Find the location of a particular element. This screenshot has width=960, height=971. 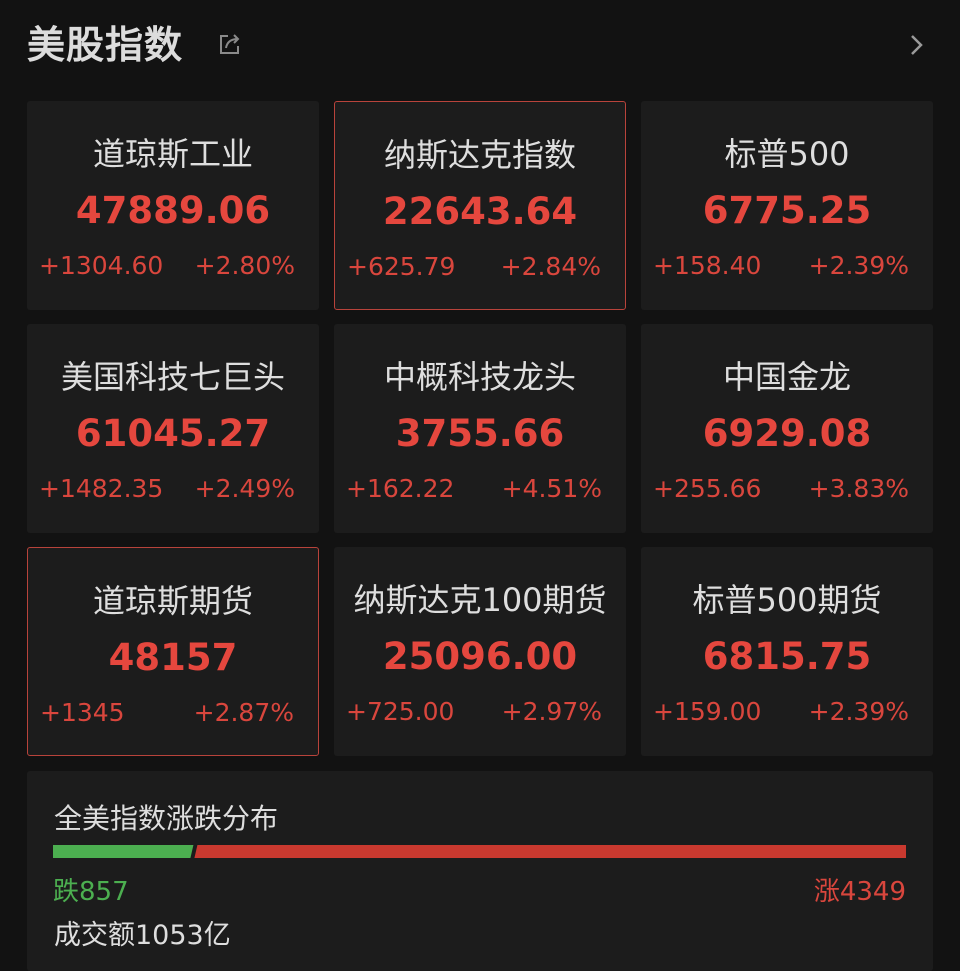

up-count: 涨4349 is located at coordinates (859, 892).